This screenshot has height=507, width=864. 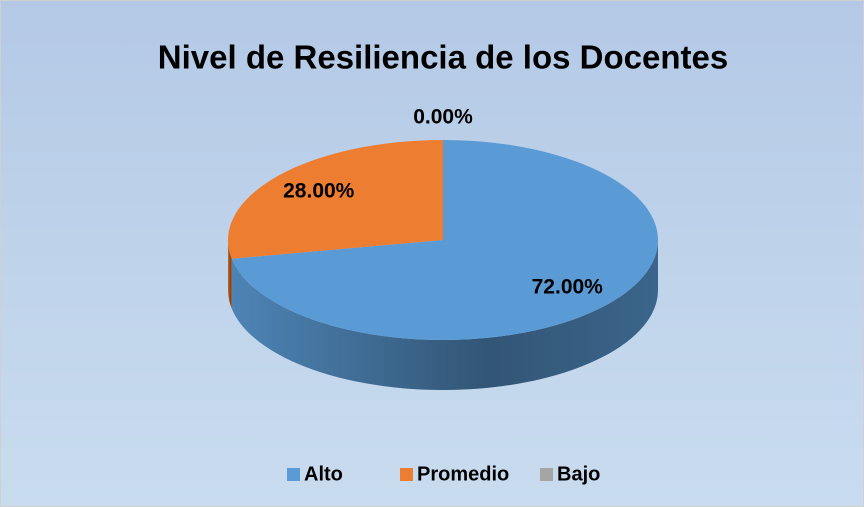 What do you see at coordinates (443, 117) in the screenshot?
I see `data-label: 0.00%` at bounding box center [443, 117].